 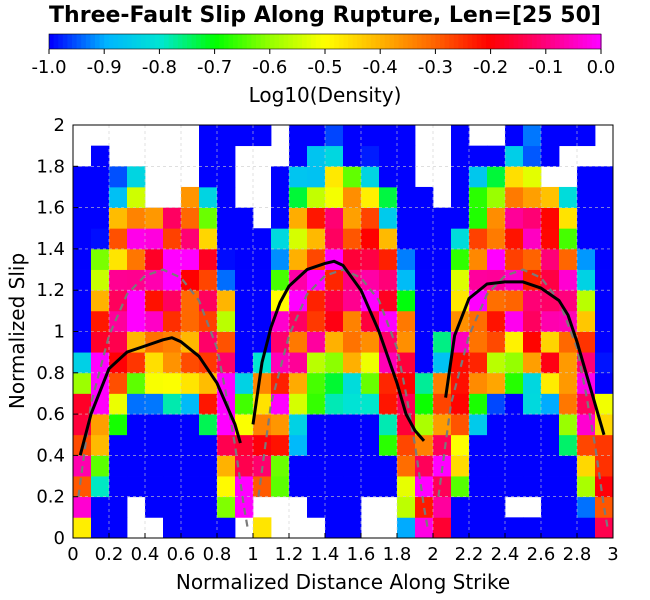 I want to click on mean-slip-curve, so click(x=160, y=396).